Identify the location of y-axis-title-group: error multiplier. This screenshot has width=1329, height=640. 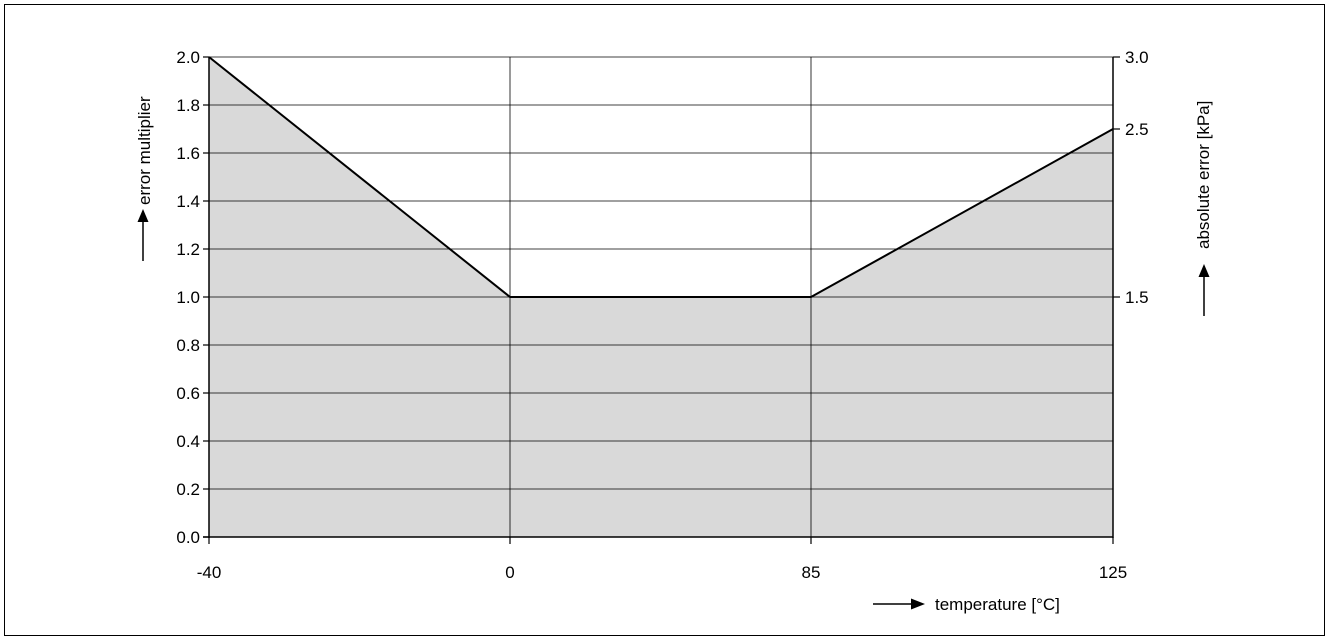
(144, 178).